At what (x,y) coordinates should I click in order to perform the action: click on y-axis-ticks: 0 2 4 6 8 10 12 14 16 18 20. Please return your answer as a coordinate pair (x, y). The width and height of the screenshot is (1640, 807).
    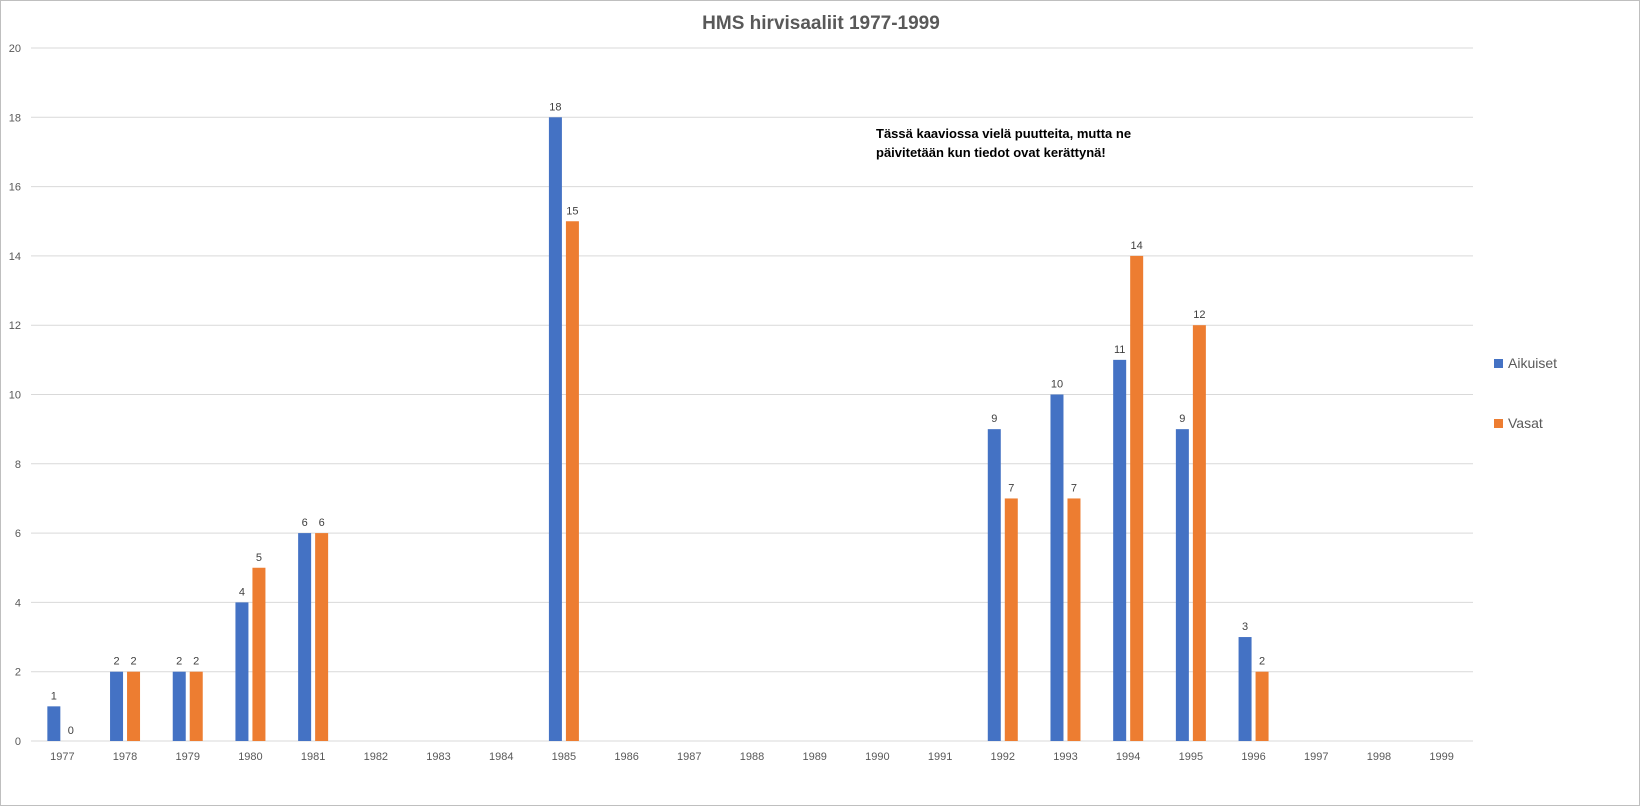
    Looking at the image, I should click on (15, 395).